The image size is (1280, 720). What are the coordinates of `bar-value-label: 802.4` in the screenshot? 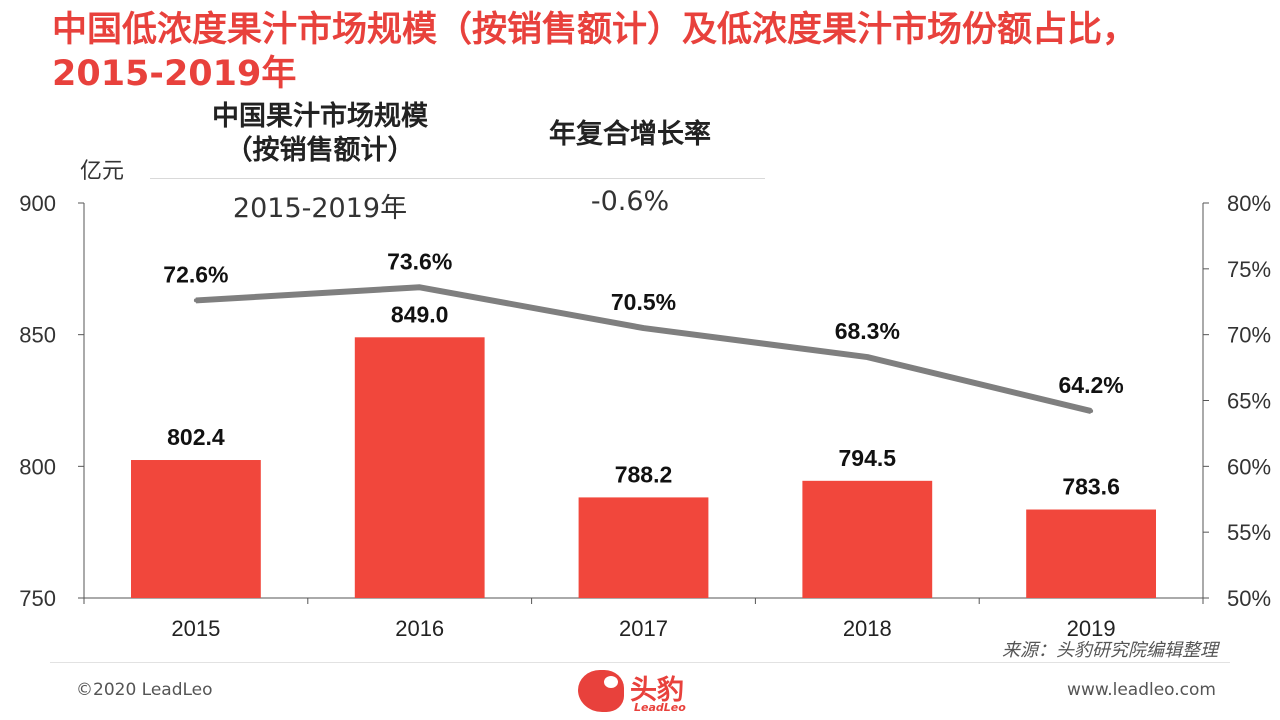 It's located at (196, 437).